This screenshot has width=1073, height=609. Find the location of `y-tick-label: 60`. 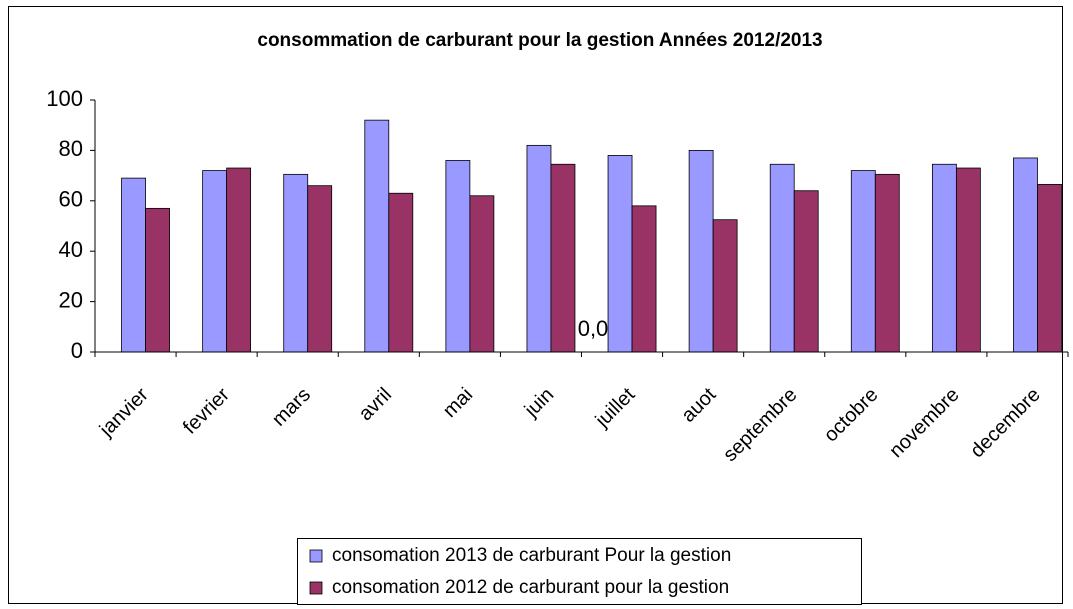

y-tick-label: 60 is located at coordinates (71, 199).